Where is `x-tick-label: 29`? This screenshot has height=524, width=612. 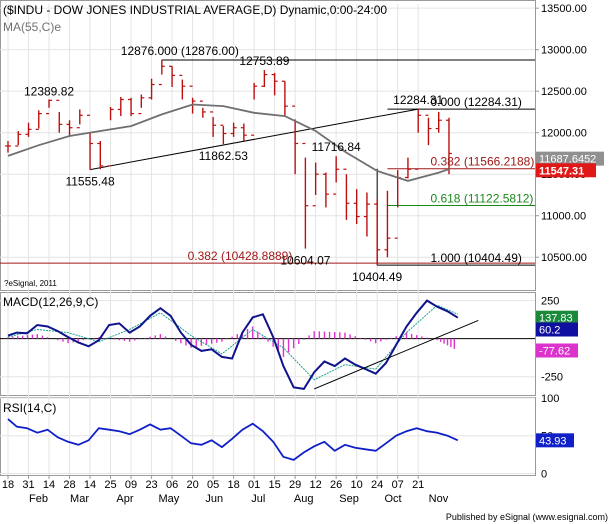
x-tick-label: 29 is located at coordinates (295, 485).